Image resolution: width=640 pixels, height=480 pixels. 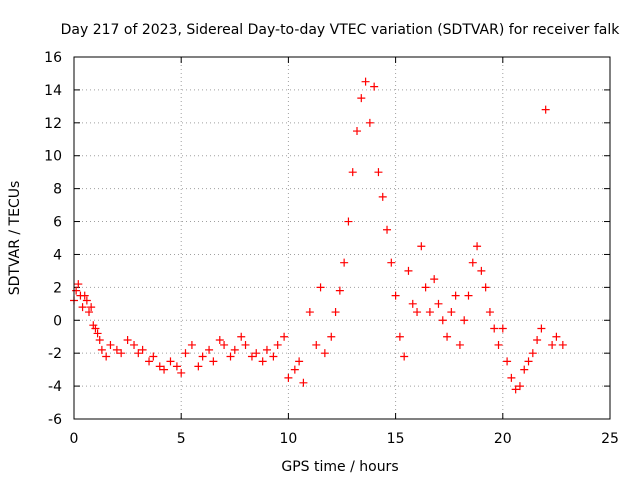 What do you see at coordinates (53, 157) in the screenshot?
I see `y-tick-label: 10` at bounding box center [53, 157].